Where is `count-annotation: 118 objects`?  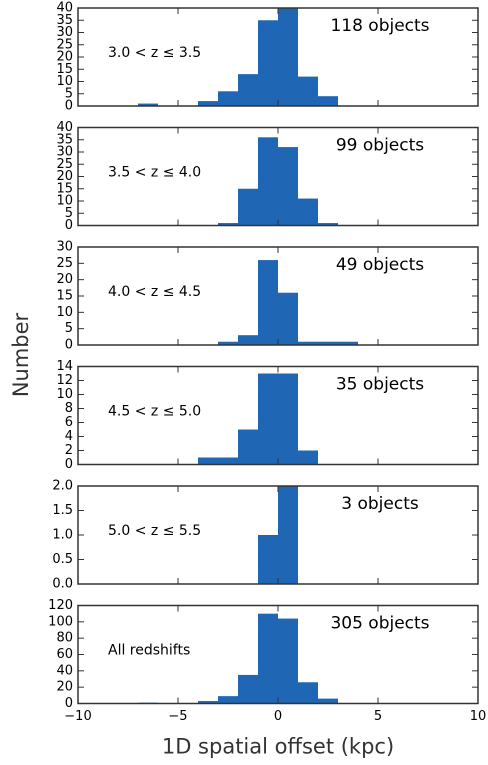 count-annotation: 118 objects is located at coordinates (379, 26).